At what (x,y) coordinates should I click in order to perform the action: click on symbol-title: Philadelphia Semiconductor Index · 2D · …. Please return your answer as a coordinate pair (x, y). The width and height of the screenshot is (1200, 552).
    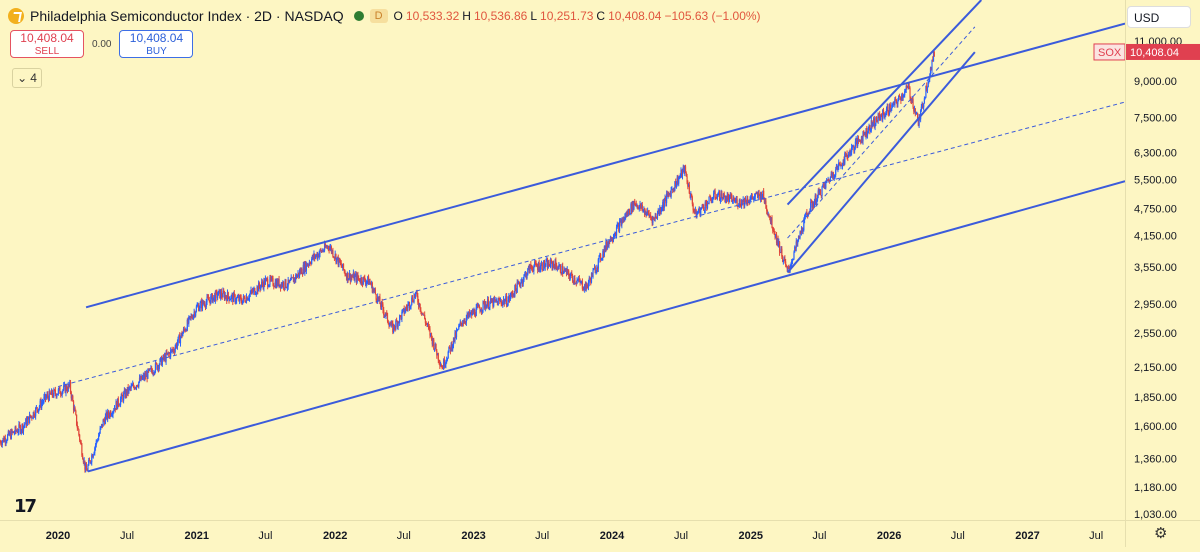
    Looking at the image, I should click on (187, 16).